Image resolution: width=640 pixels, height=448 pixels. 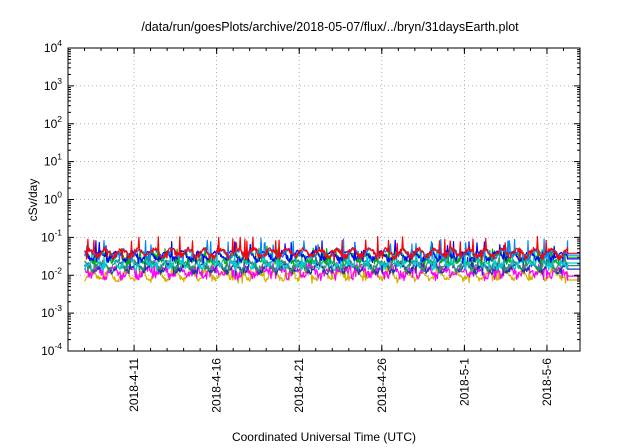 What do you see at coordinates (53, 198) in the screenshot?
I see `y-tick-label: 10⁰` at bounding box center [53, 198].